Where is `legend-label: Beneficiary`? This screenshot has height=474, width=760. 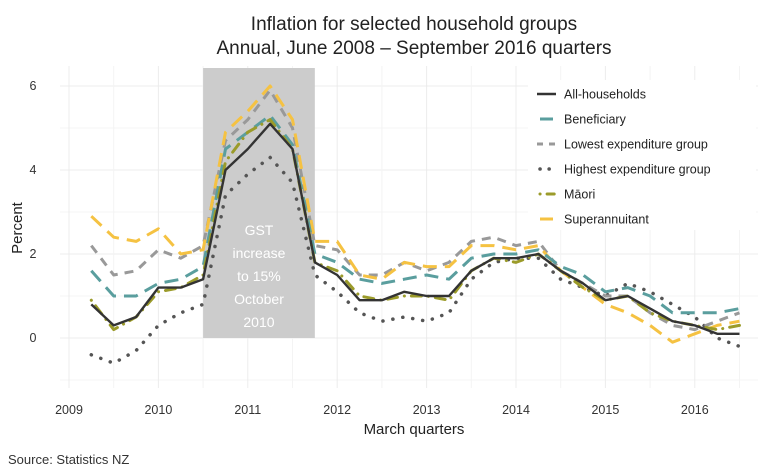 legend-label: Beneficiary is located at coordinates (595, 120).